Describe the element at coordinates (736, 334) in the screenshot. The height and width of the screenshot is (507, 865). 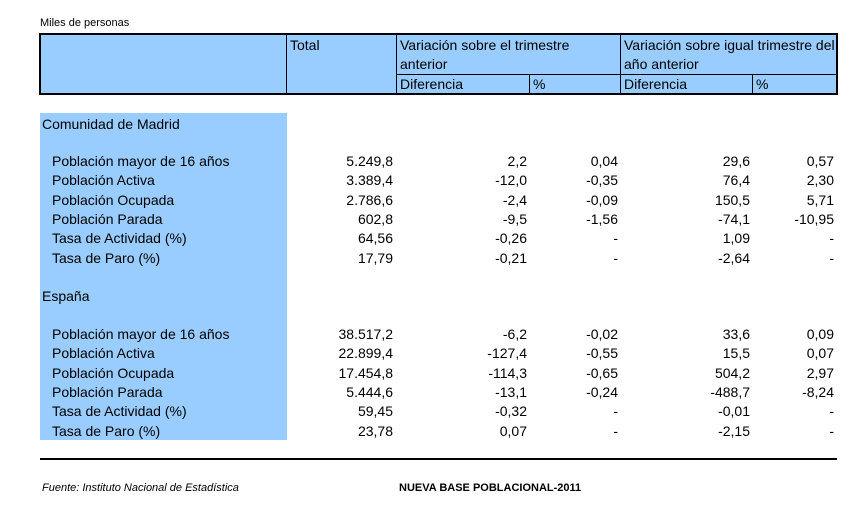
I see `cell-d2: 33,6` at that location.